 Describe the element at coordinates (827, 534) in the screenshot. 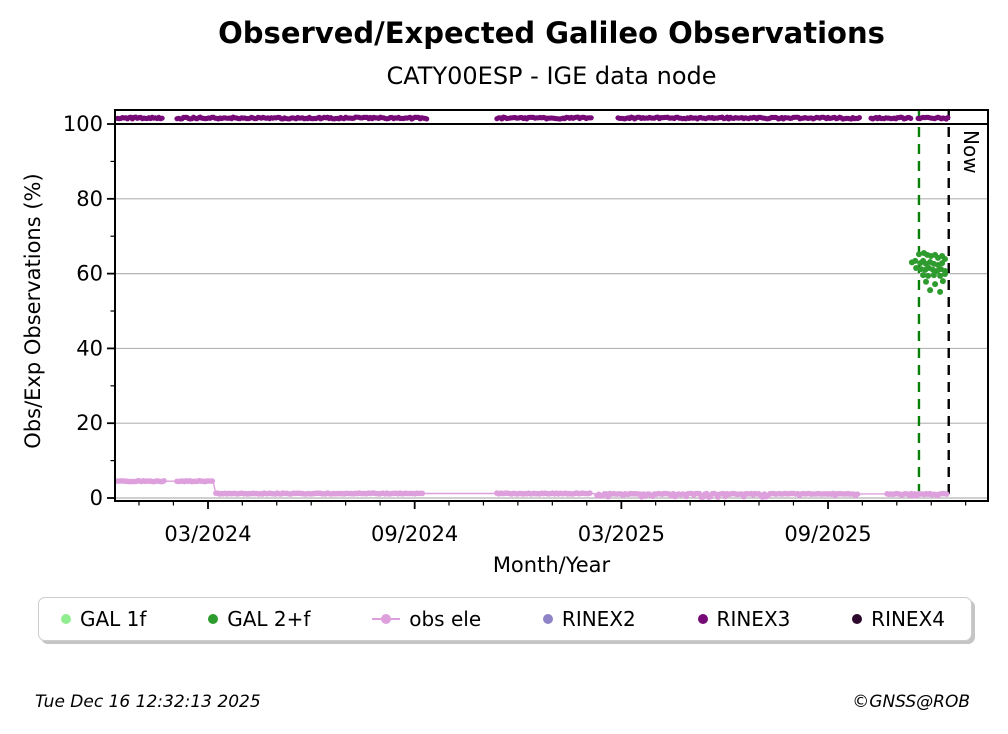

I see `x-tick-label: 09/2025` at that location.